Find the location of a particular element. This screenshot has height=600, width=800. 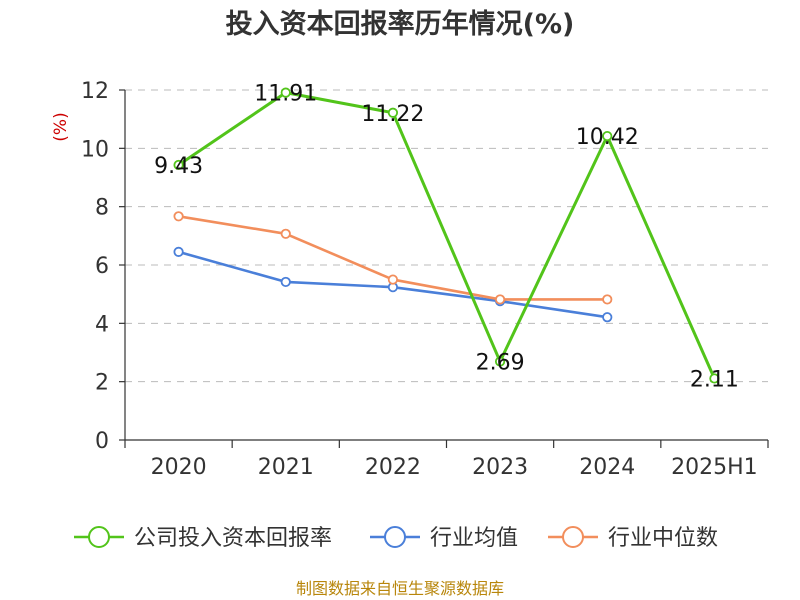

data-label: 2.69 is located at coordinates (500, 363).